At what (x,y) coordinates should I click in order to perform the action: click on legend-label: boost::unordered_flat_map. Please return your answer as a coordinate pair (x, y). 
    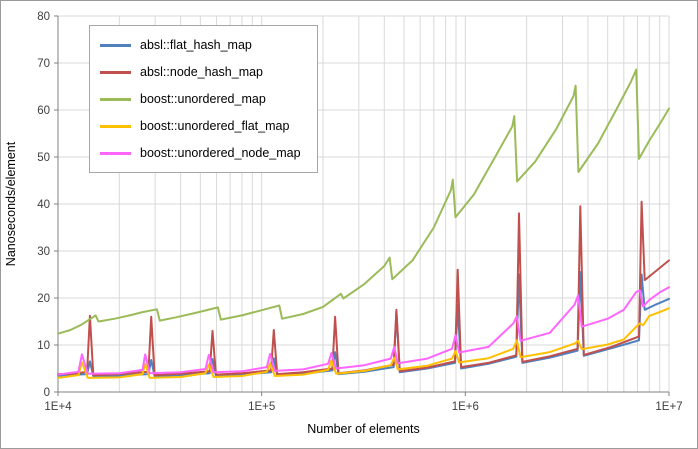
    Looking at the image, I should click on (215, 126).